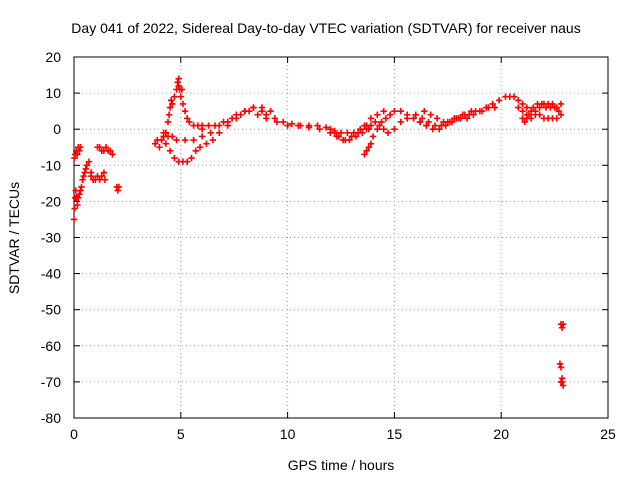 The image size is (640, 480). What do you see at coordinates (53, 57) in the screenshot?
I see `y-tick-label: 20` at bounding box center [53, 57].